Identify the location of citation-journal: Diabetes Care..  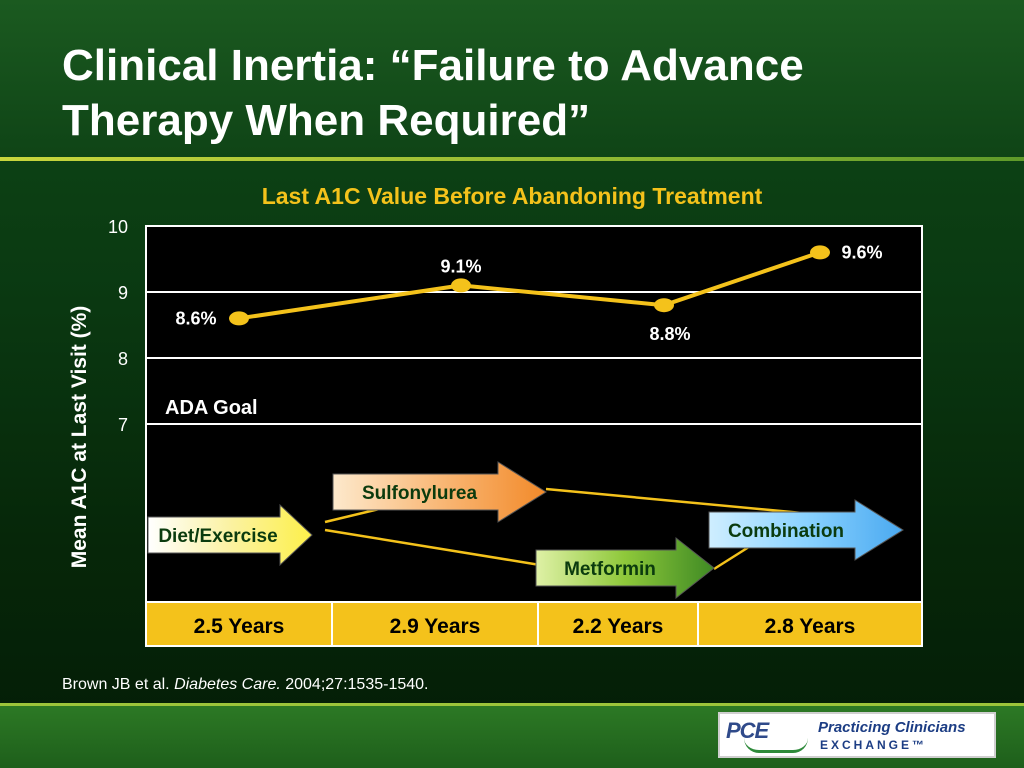
(227, 684).